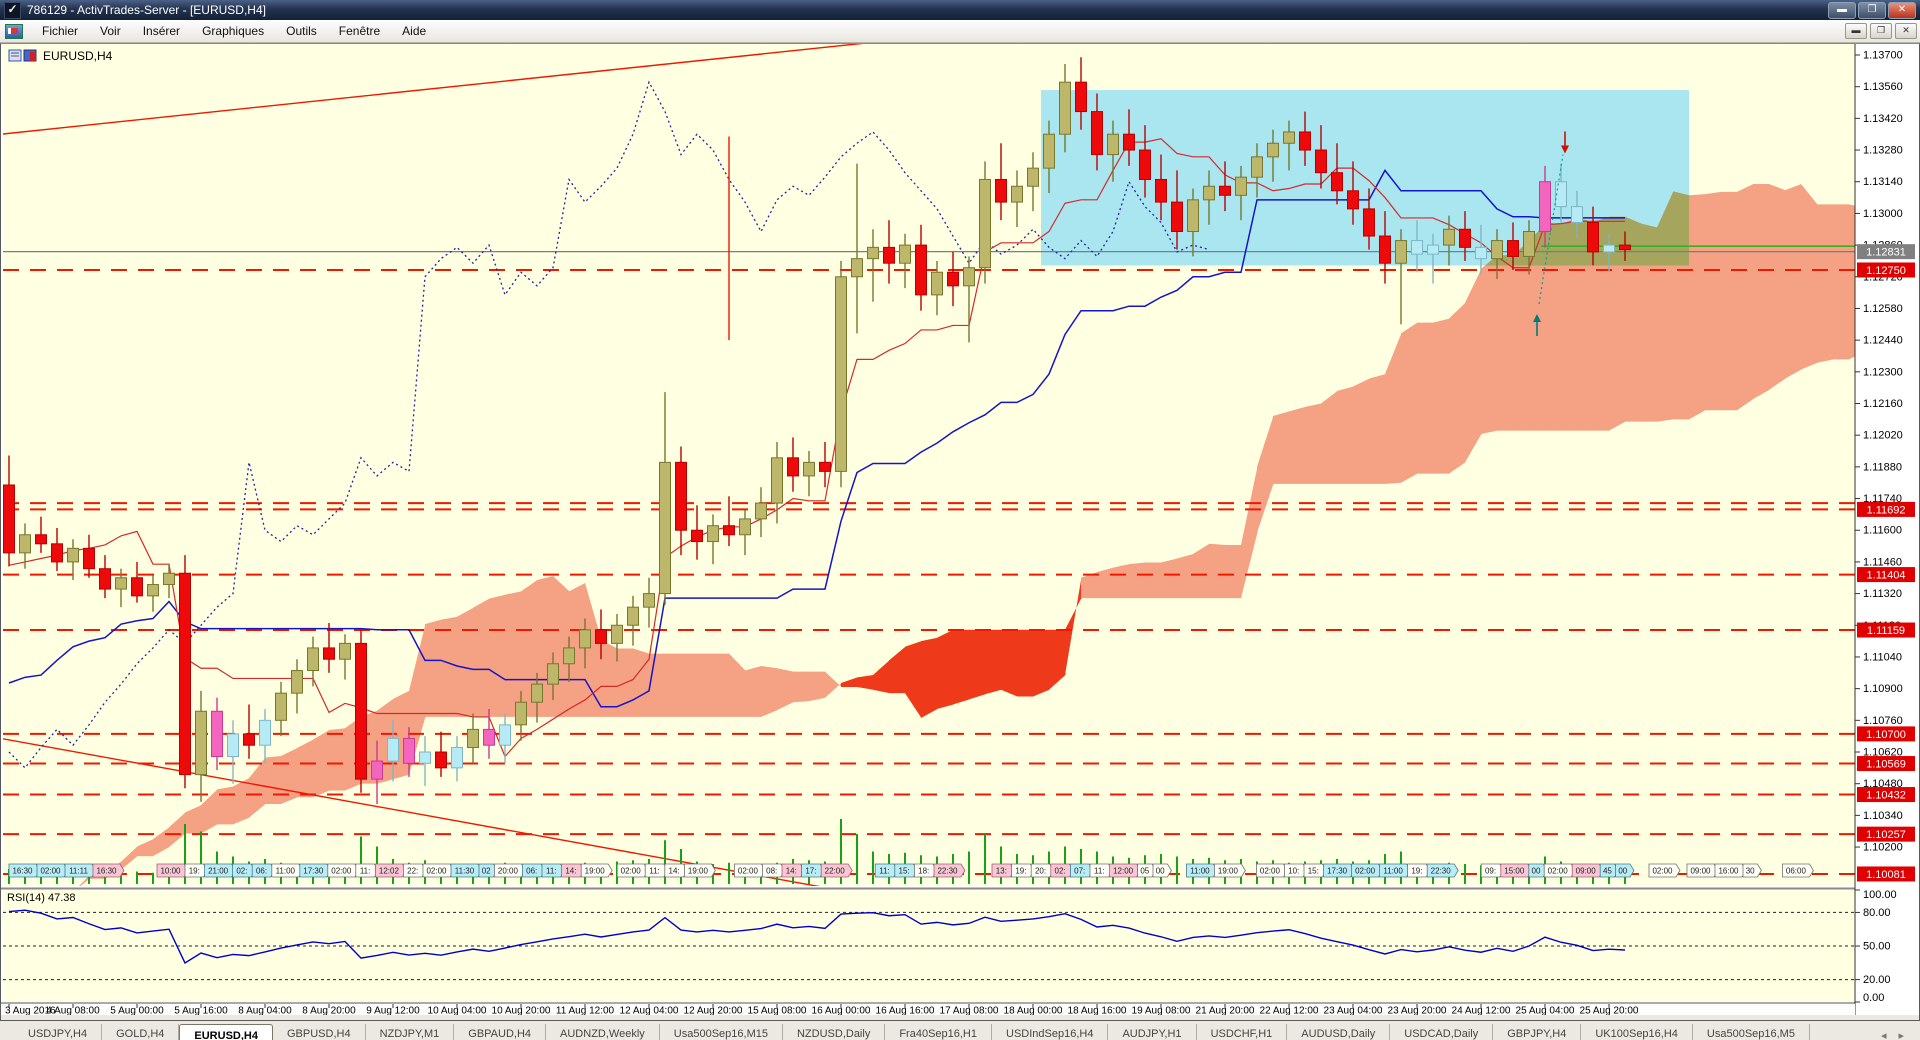 The width and height of the screenshot is (1920, 1040). Describe the element at coordinates (1902, 10) in the screenshot. I see `close-button: ✕` at that location.